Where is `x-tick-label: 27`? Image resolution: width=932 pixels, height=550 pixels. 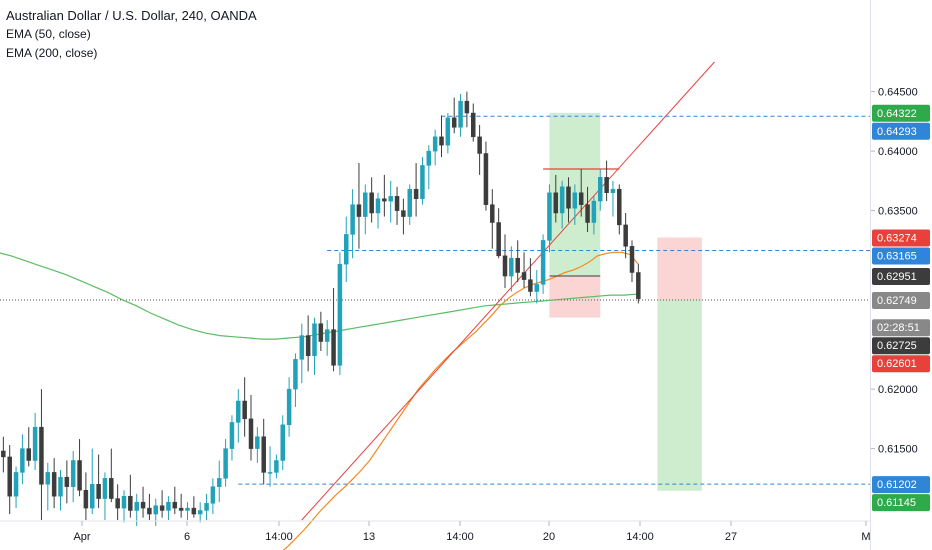
x-tick-label: 27 is located at coordinates (731, 537).